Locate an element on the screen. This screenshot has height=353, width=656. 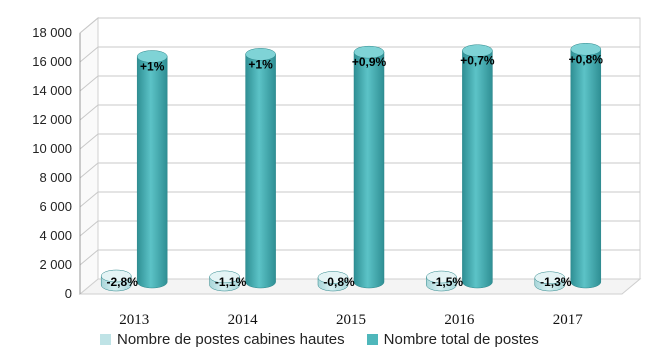
y-tick-label: 0 is located at coordinates (68, 293).